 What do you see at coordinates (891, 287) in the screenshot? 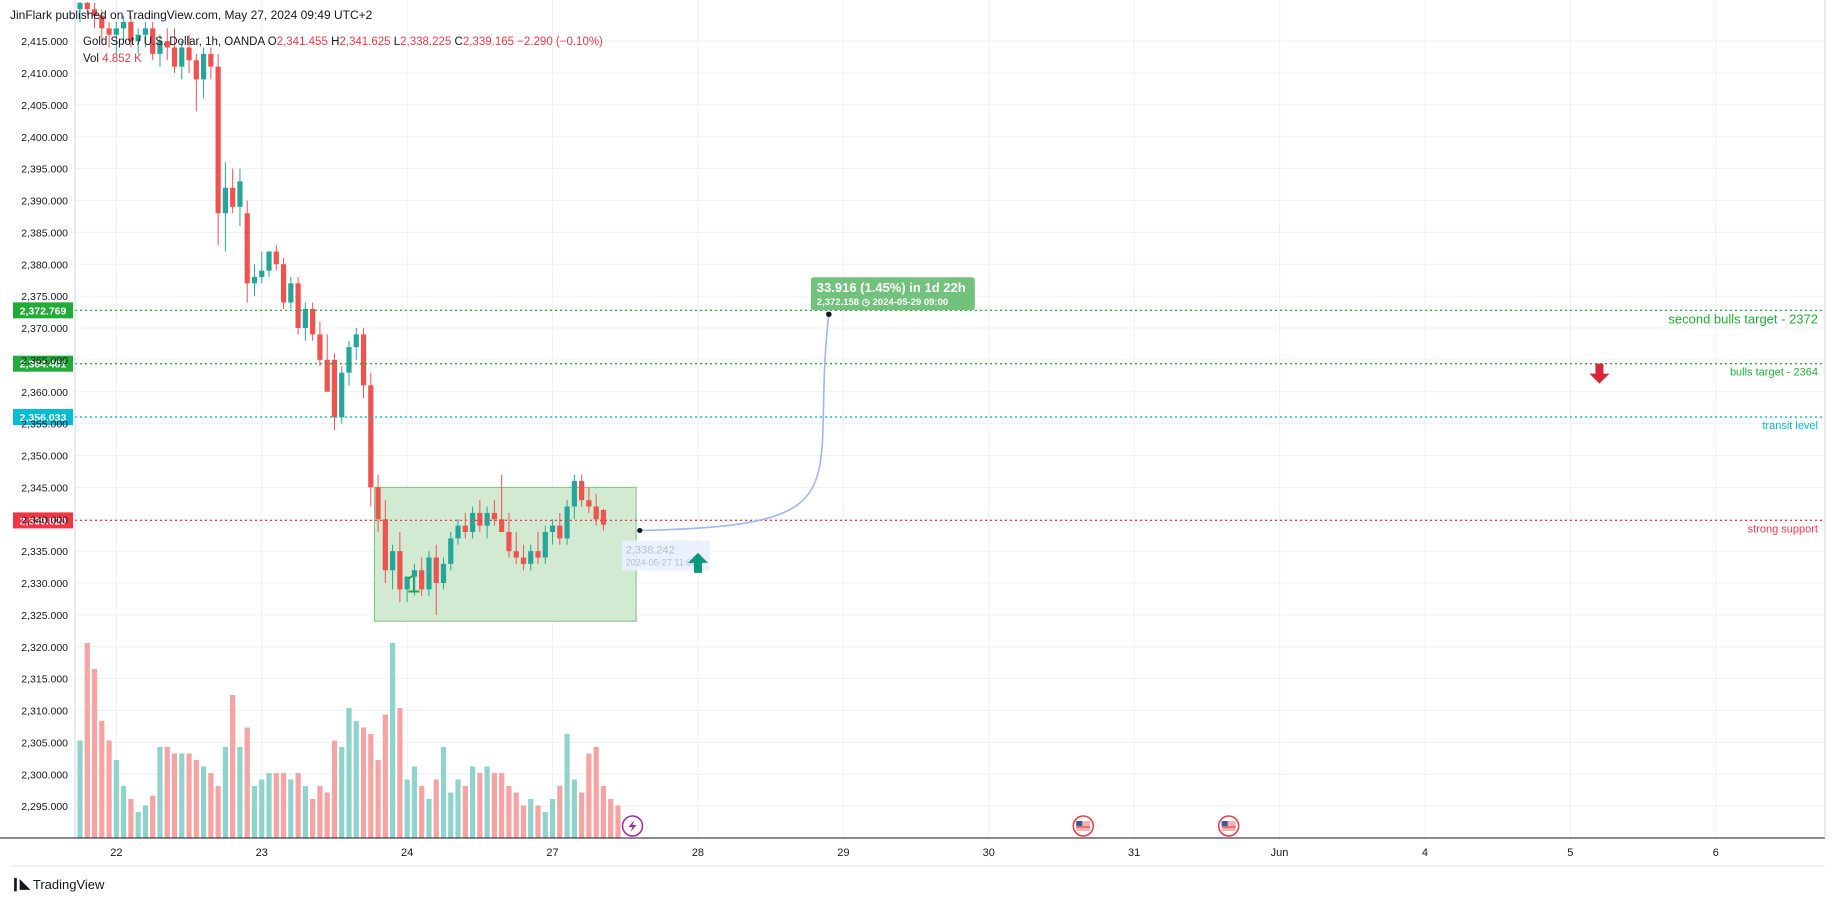
I see `projection-change: 33.916 (1.45%) in 1d 22h` at bounding box center [891, 287].